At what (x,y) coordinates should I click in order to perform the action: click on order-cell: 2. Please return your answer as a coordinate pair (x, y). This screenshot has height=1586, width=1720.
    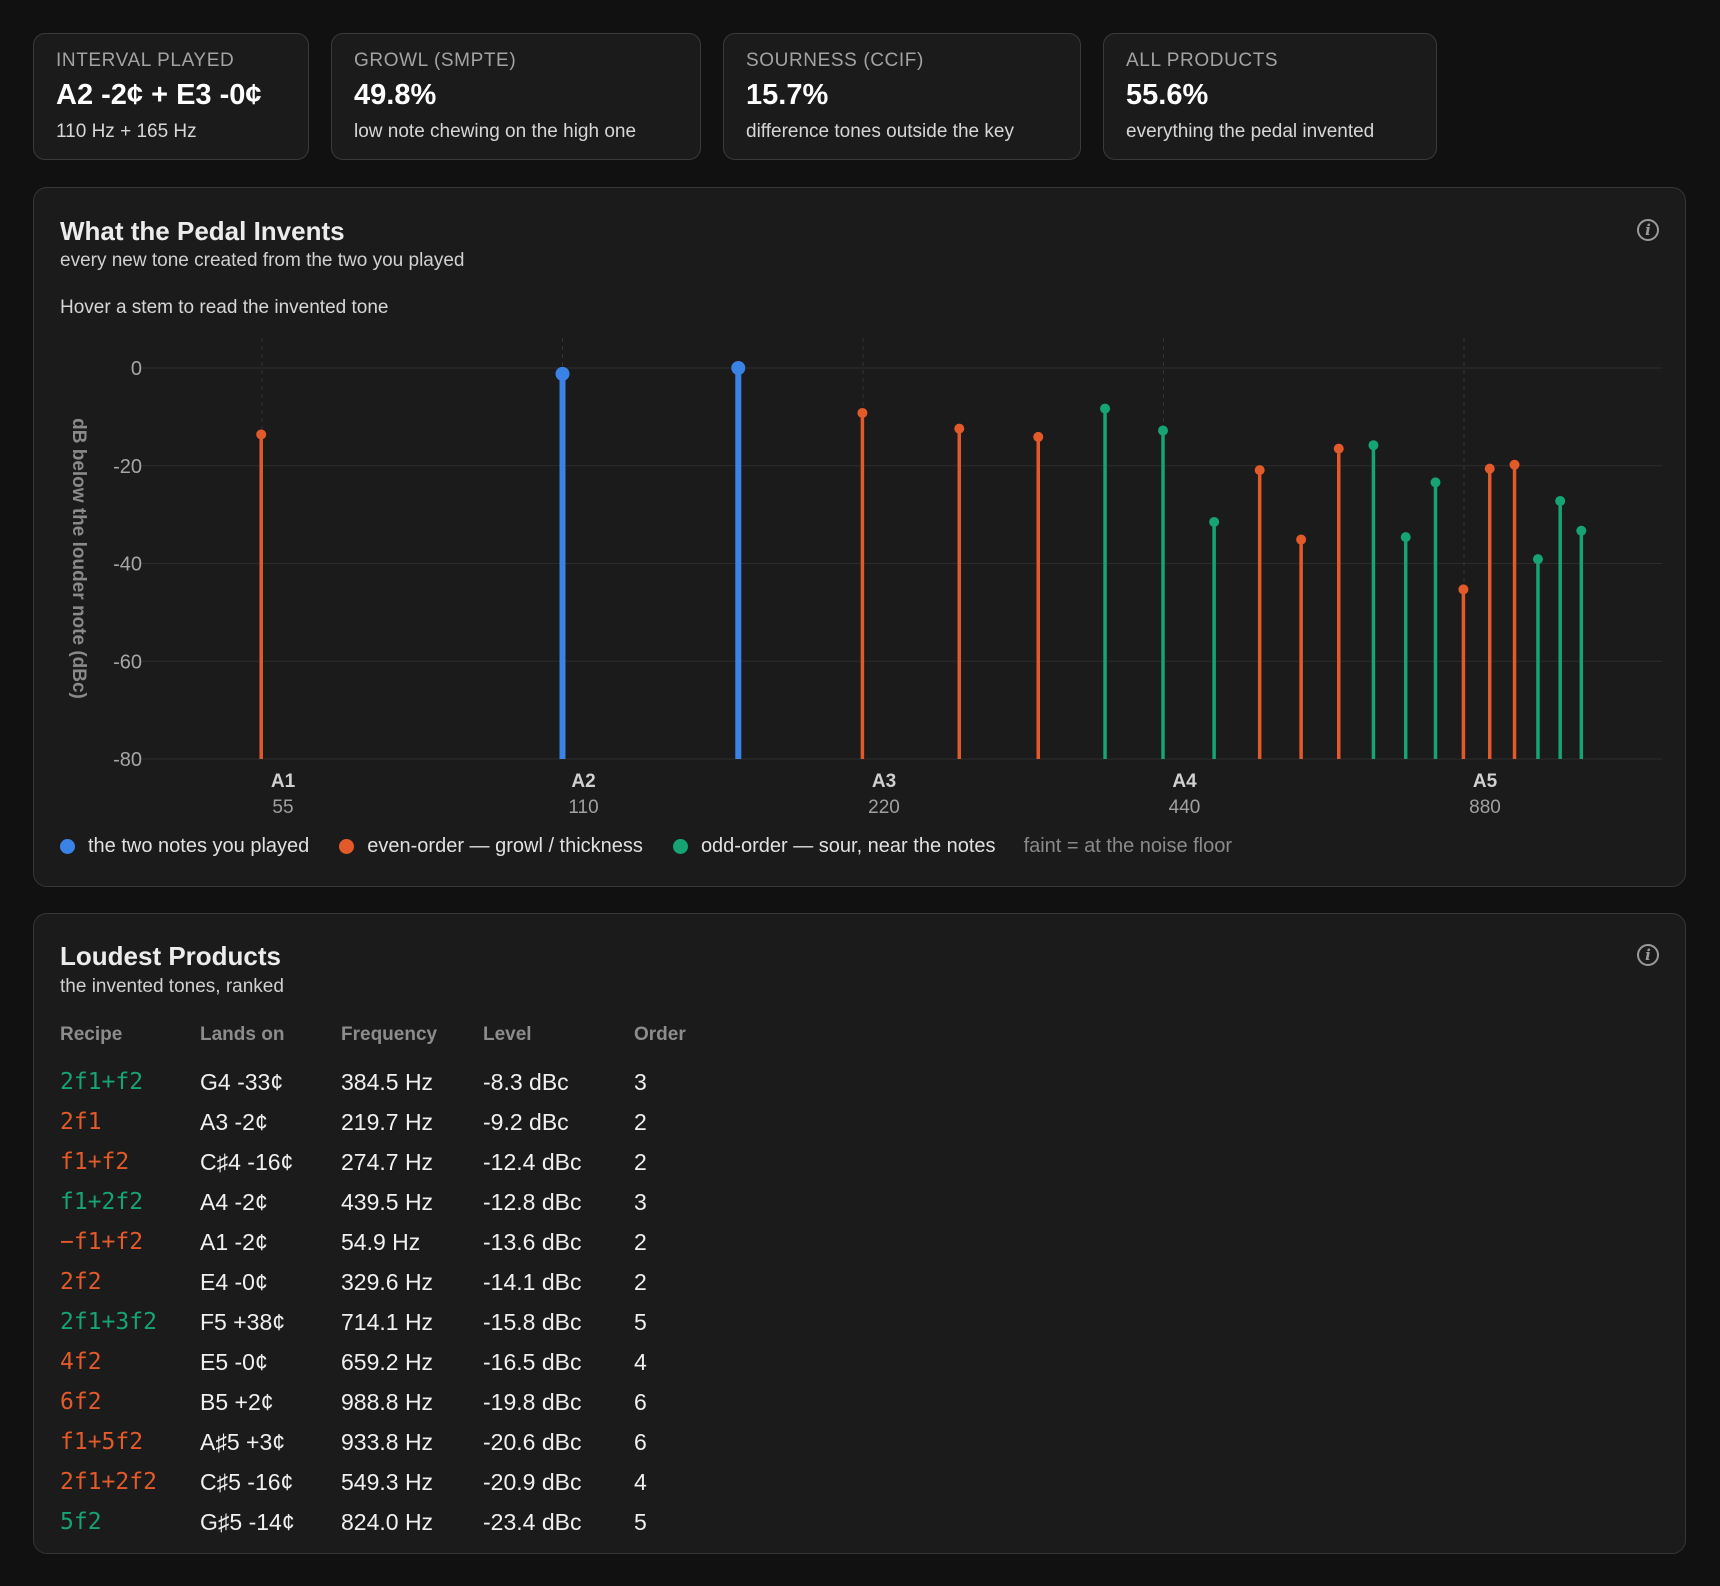
    Looking at the image, I should click on (640, 1121).